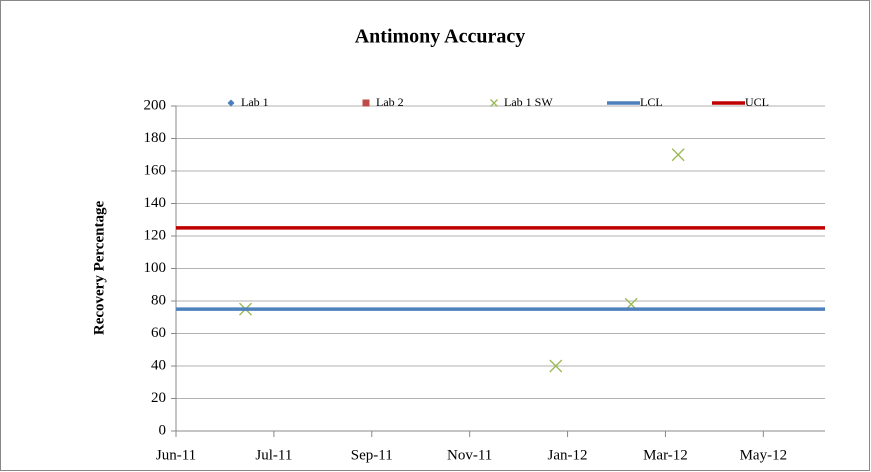  What do you see at coordinates (372, 455) in the screenshot?
I see `x-tick-label: Sep-11` at bounding box center [372, 455].